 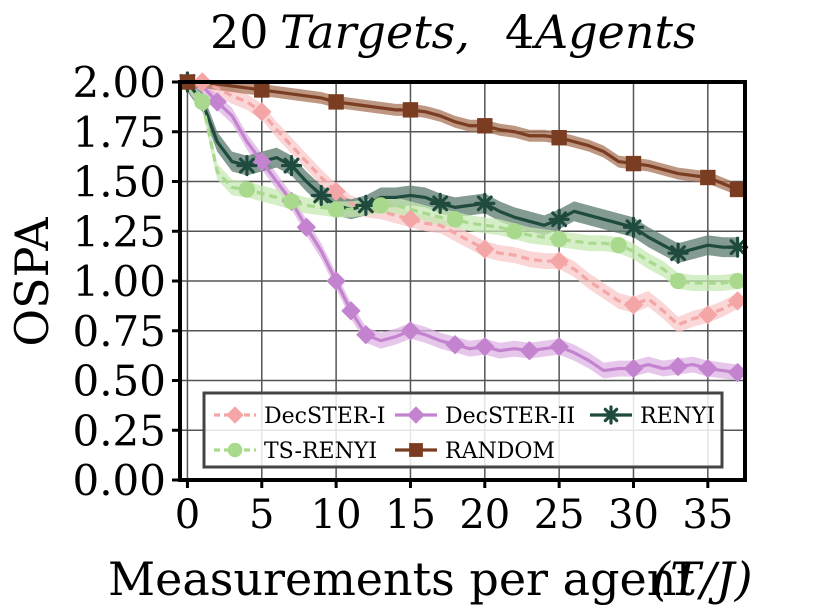 I want to click on y-tick-label: 1.50, so click(x=119, y=182).